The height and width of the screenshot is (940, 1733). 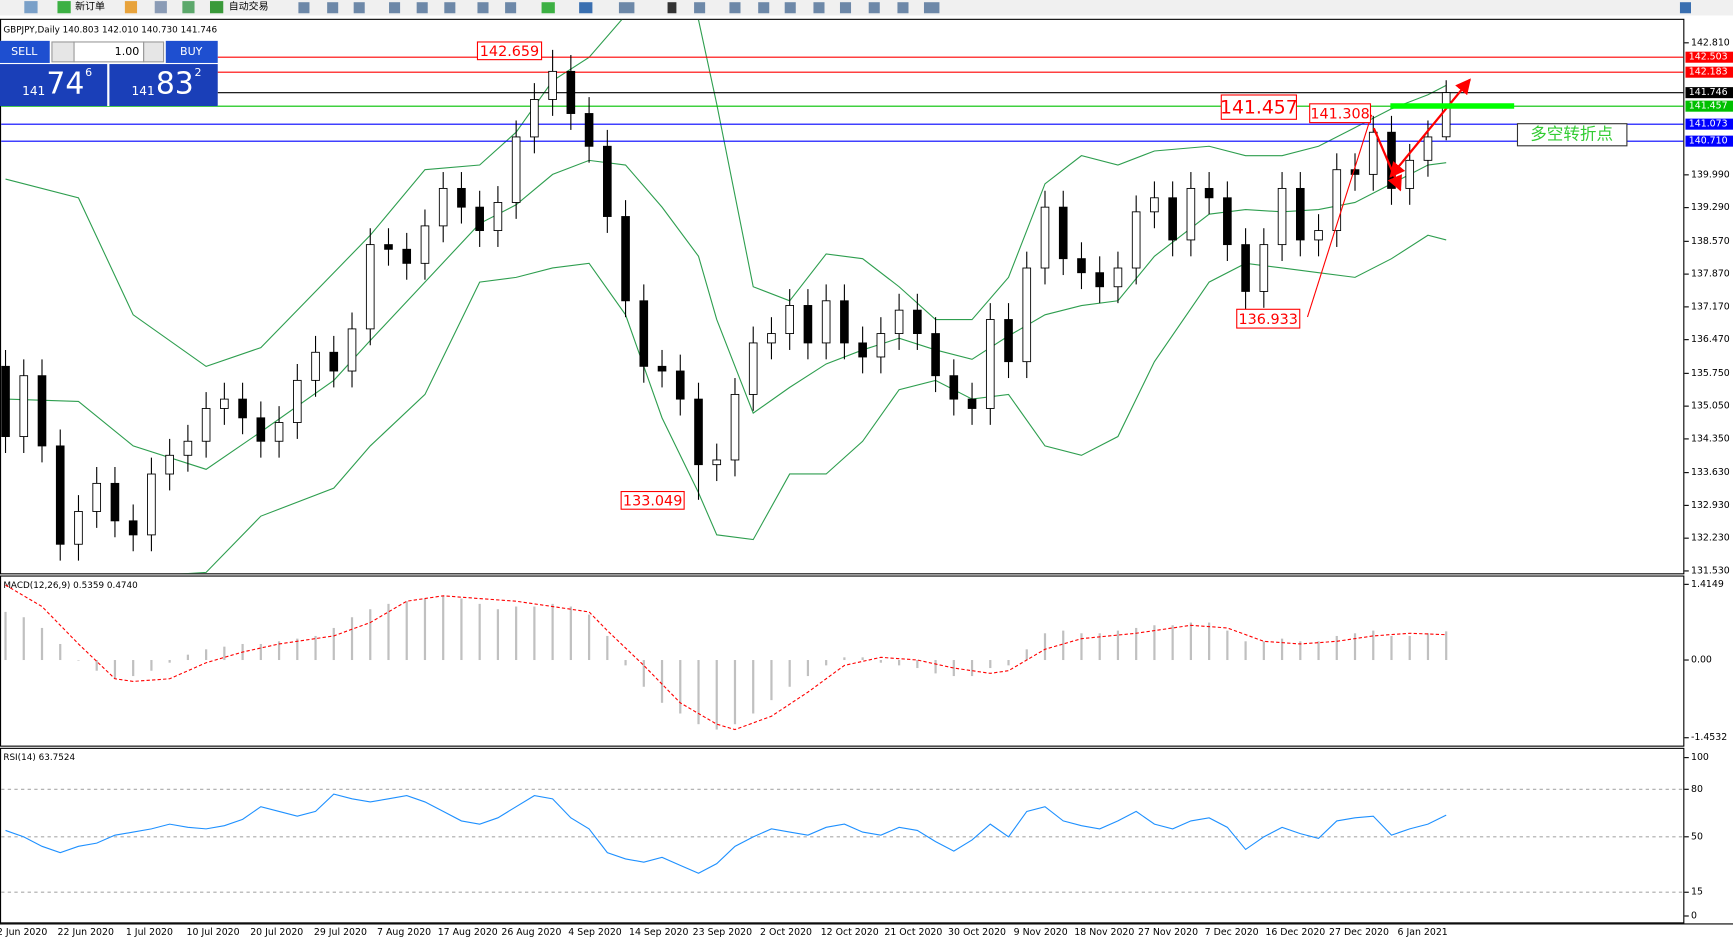 What do you see at coordinates (88, 72) in the screenshot?
I see `bid-sup: 6` at bounding box center [88, 72].